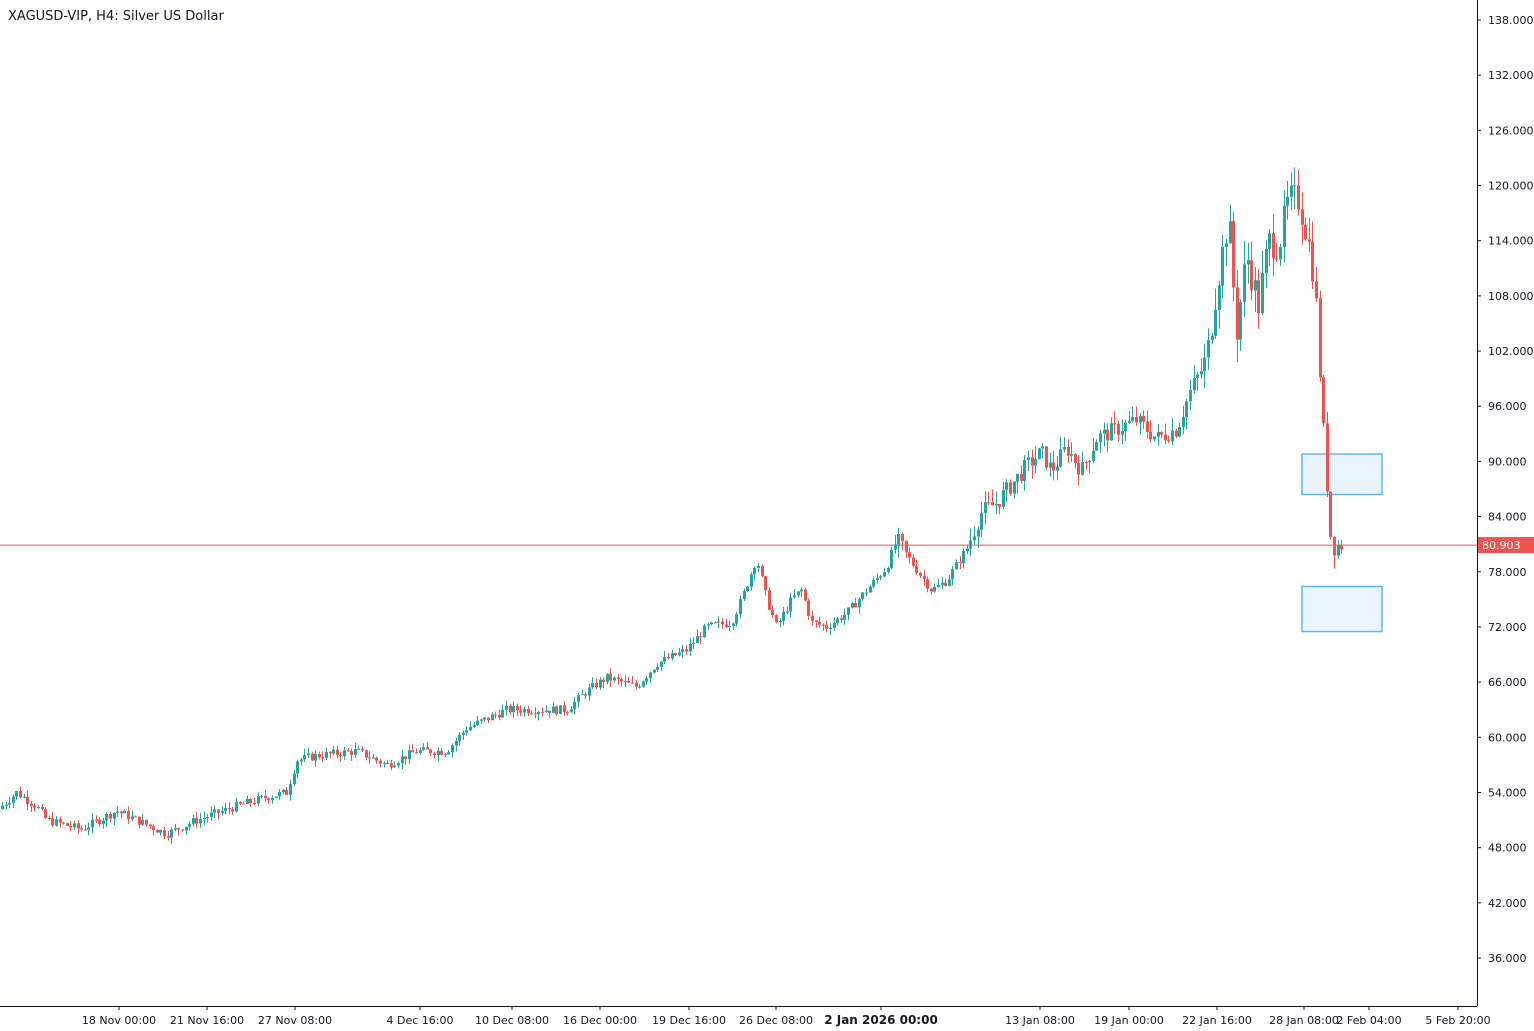 Image resolution: width=1534 pixels, height=1031 pixels. What do you see at coordinates (1507, 737) in the screenshot?
I see `y-tick-label: 60.000` at bounding box center [1507, 737].